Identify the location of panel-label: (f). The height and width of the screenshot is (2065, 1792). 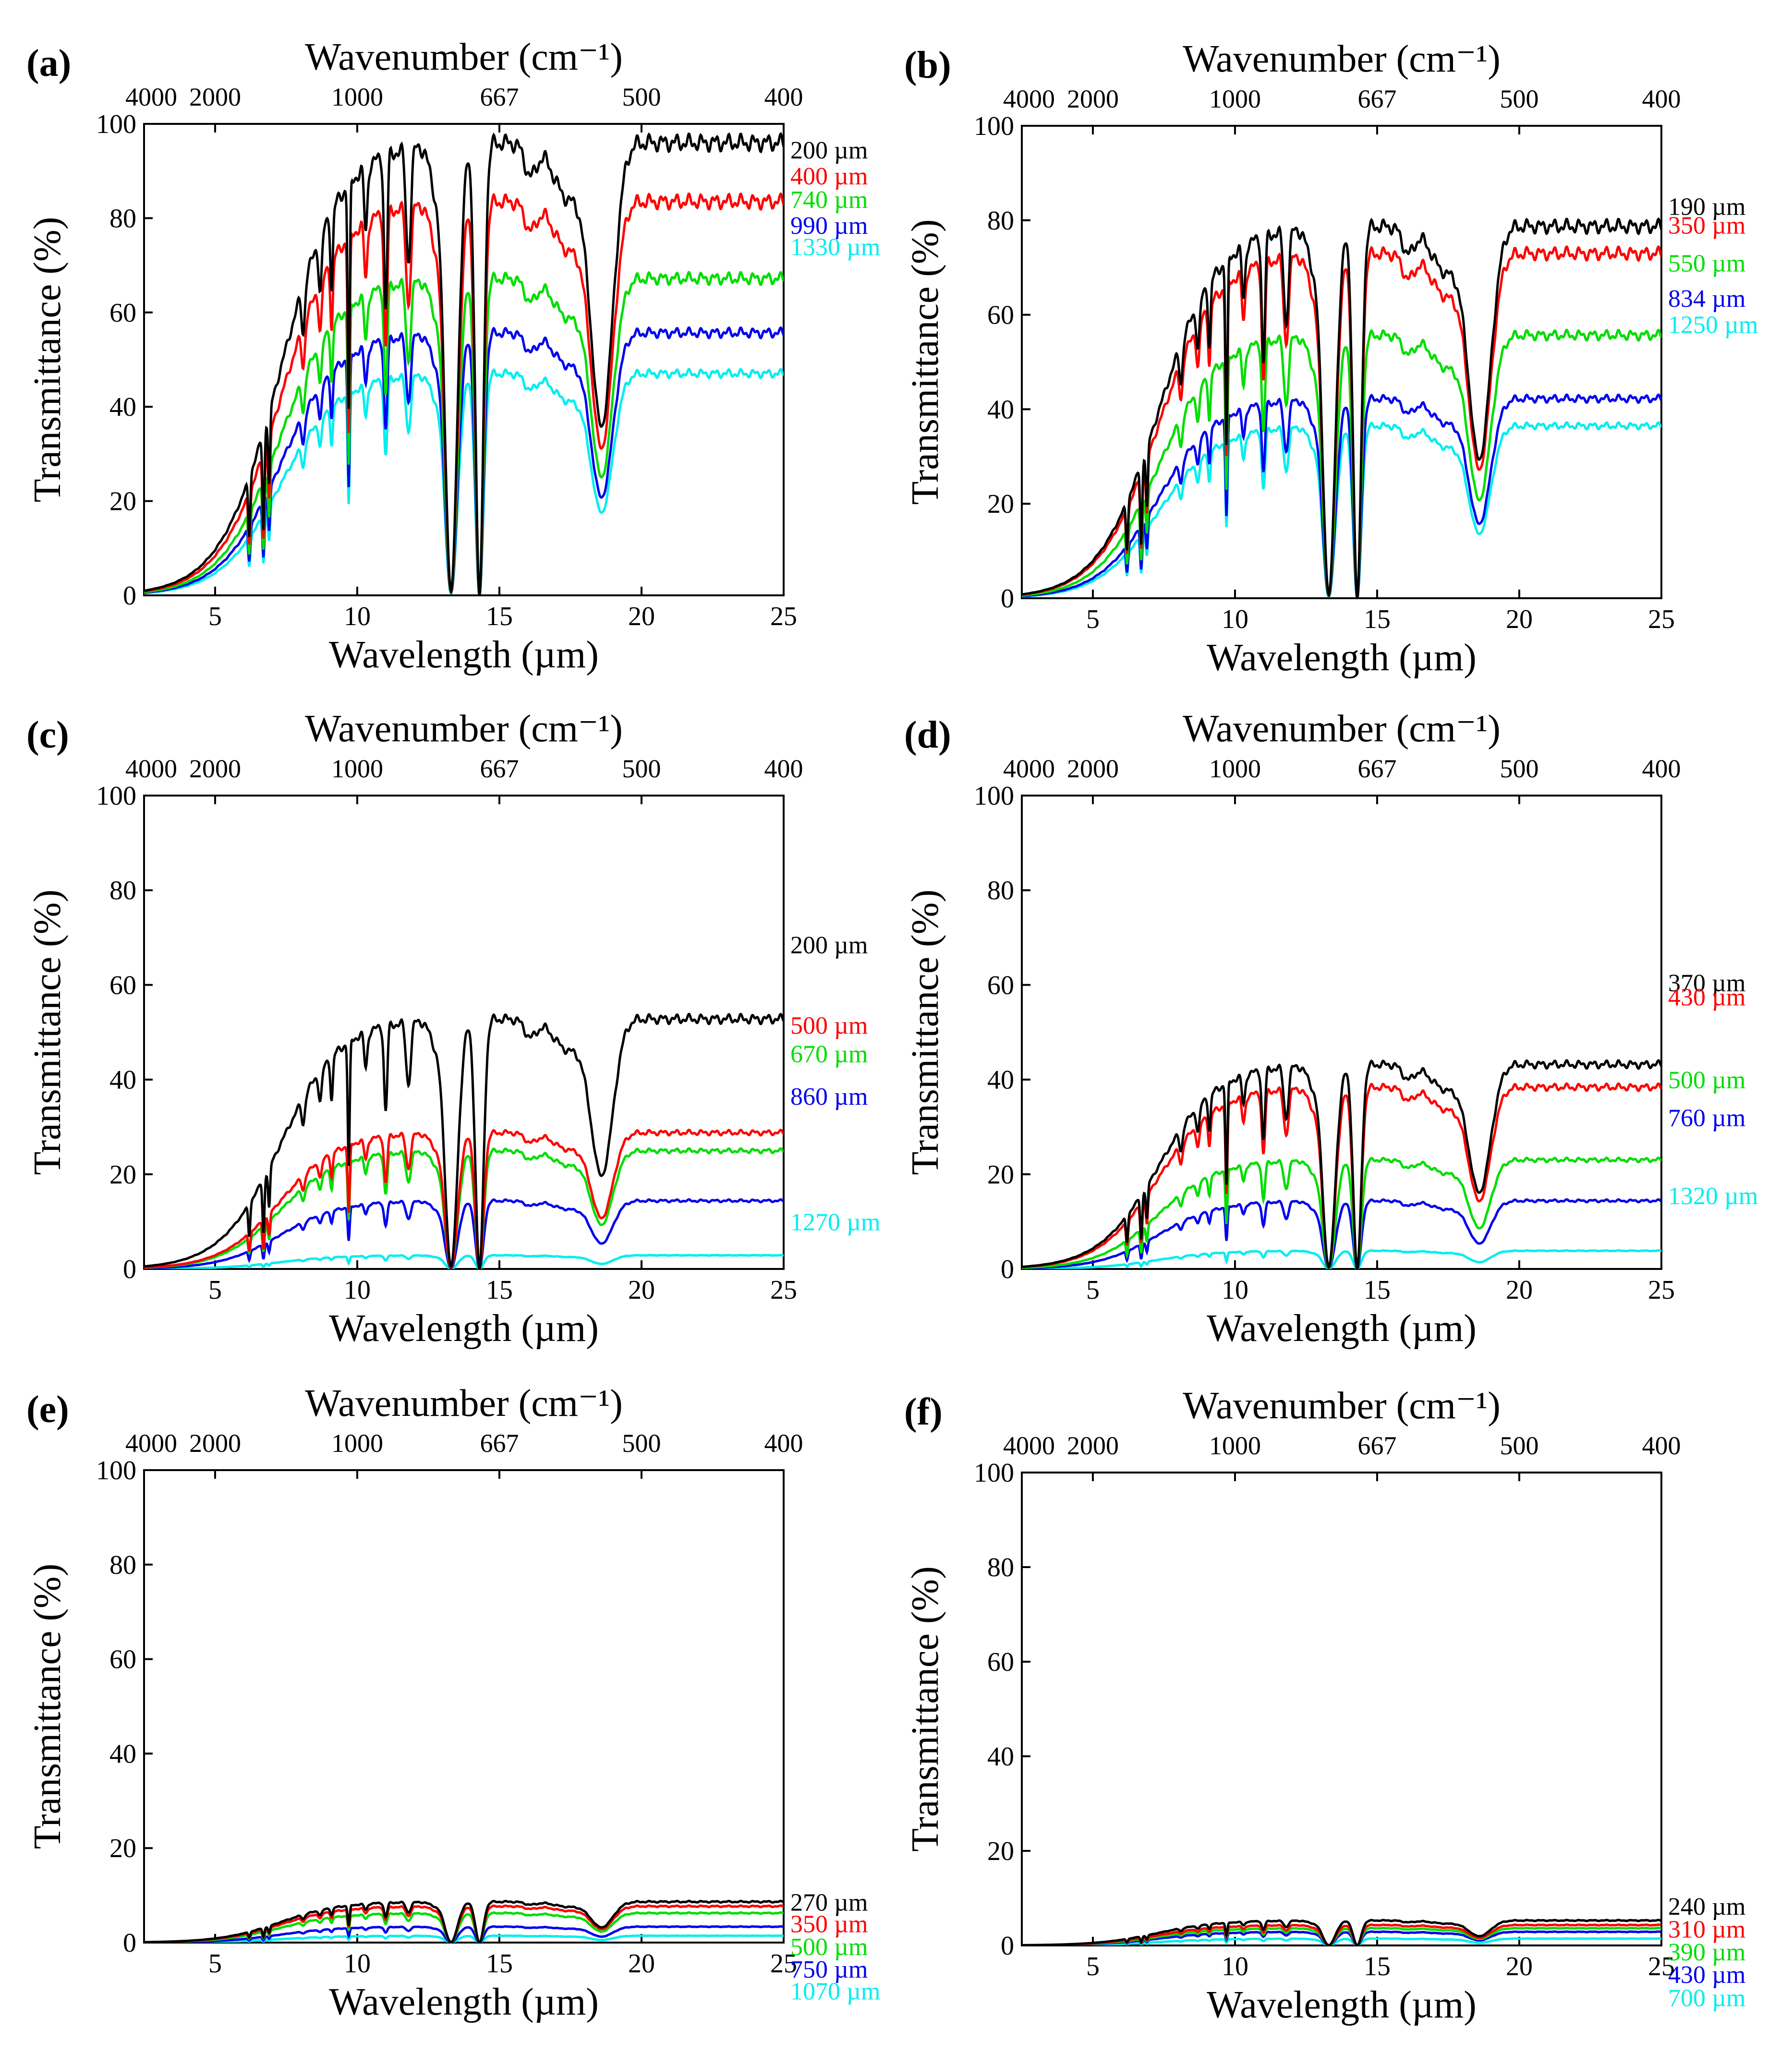
(923, 1412).